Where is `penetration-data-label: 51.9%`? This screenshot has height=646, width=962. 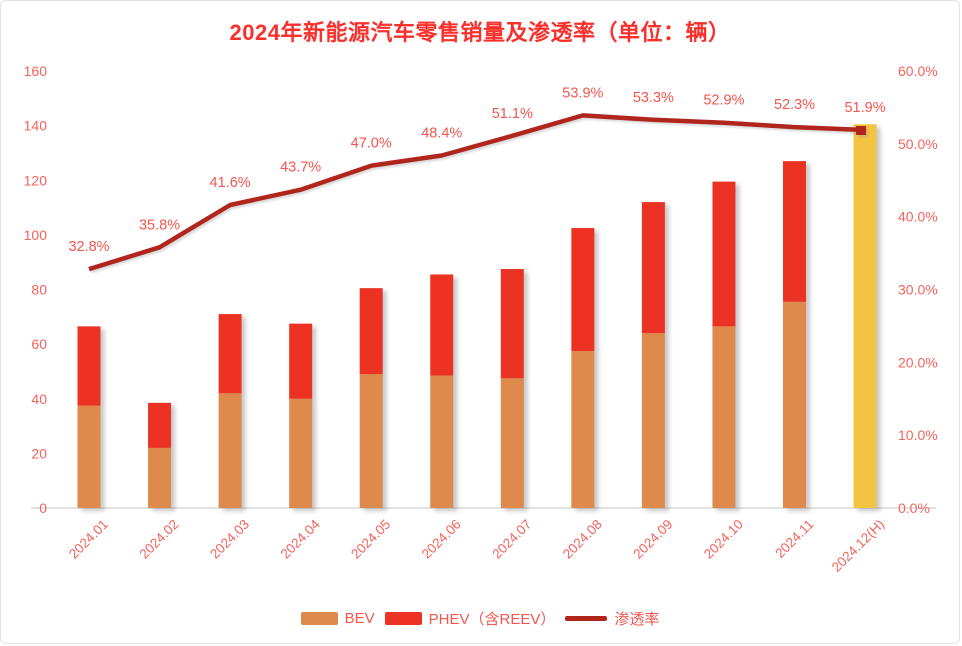
penetration-data-label: 51.9% is located at coordinates (864, 108).